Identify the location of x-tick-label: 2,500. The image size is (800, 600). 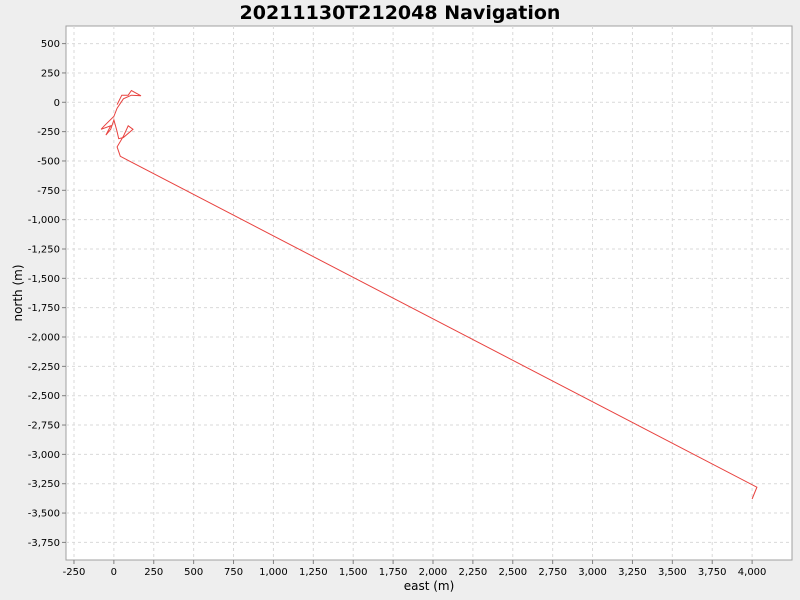
(512, 572).